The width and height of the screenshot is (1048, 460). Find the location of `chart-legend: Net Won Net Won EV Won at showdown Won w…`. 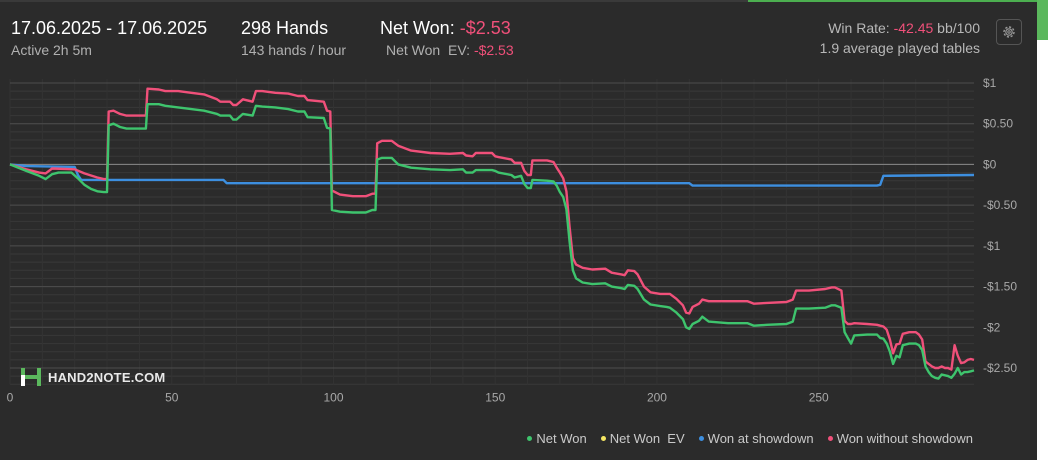

chart-legend: Net Won Net Won EV Won at showdown Won w… is located at coordinates (750, 438).